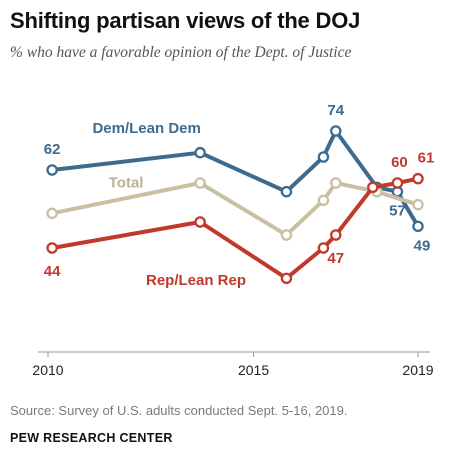 This screenshot has width=475, height=471. I want to click on data-label-dem-lean-dem-4: 74, so click(335, 110).